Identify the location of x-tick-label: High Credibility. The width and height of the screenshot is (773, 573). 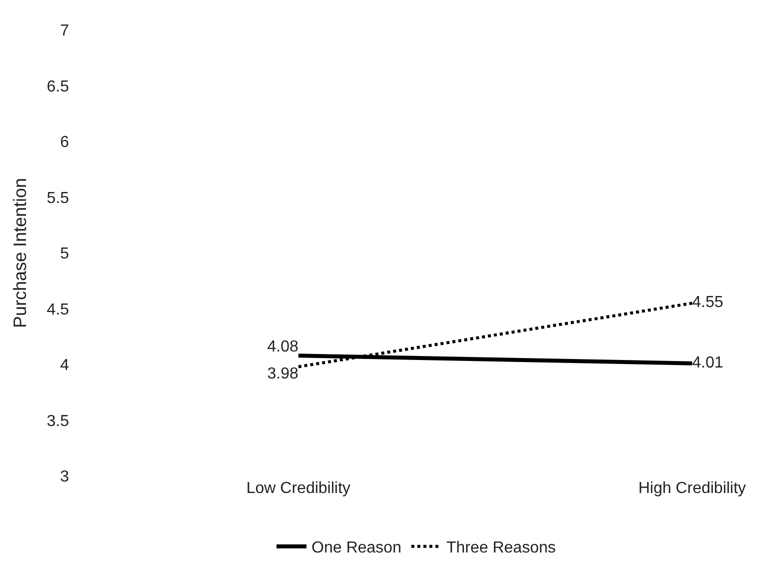
(692, 488).